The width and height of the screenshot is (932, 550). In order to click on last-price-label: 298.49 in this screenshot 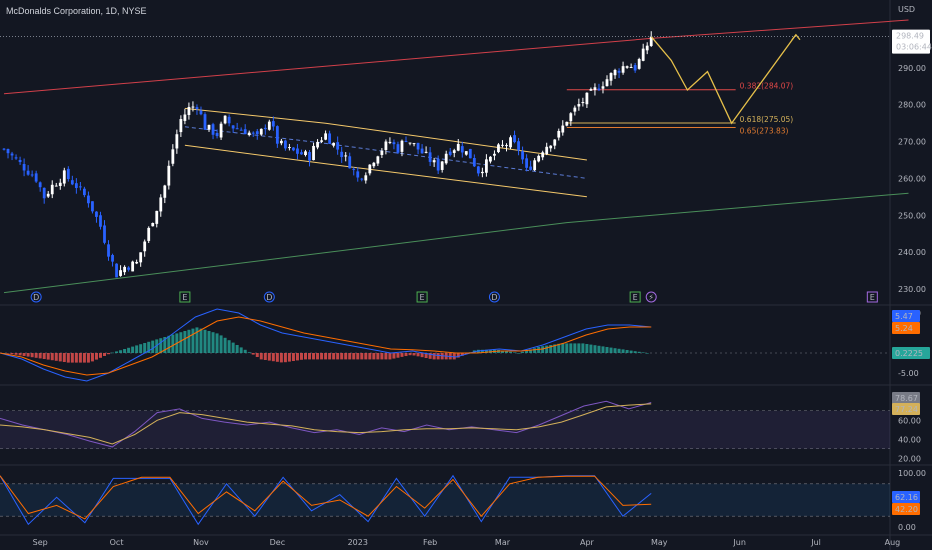, I will do `click(910, 36)`.